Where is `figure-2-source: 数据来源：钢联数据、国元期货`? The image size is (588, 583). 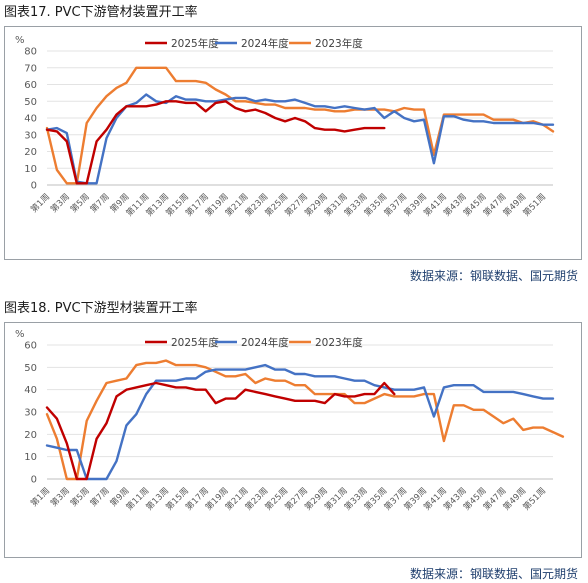
figure-2-source: 数据来源：钢联数据、国元期货 is located at coordinates (493, 574).